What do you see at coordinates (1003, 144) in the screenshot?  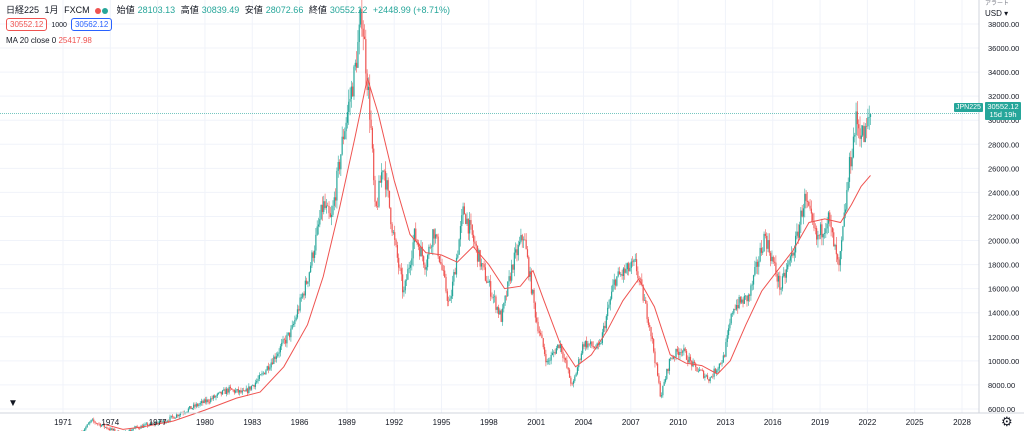 I see `y-tick-label: 28000.00` at bounding box center [1003, 144].